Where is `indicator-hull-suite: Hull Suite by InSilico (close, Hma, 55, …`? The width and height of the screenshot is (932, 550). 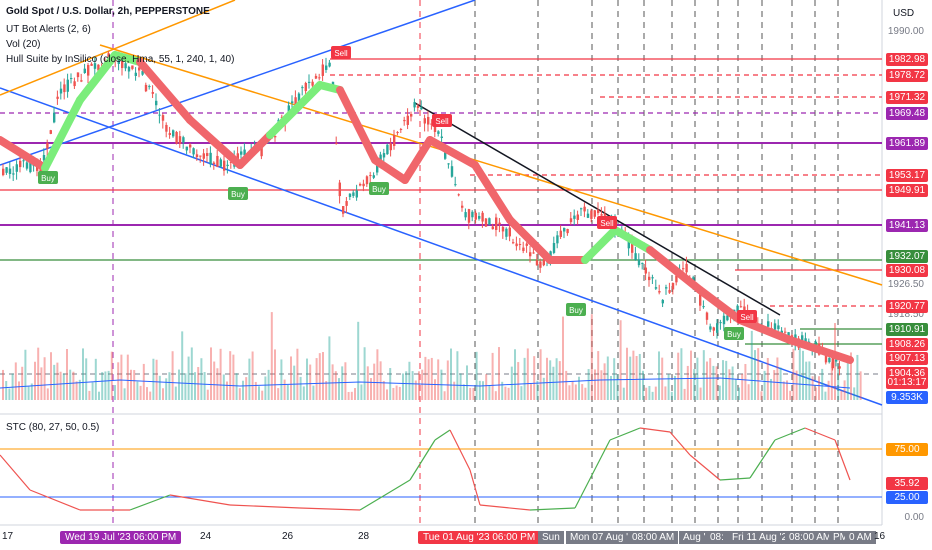 indicator-hull-suite: Hull Suite by InSilico (close, Hma, 55, … is located at coordinates (120, 59).